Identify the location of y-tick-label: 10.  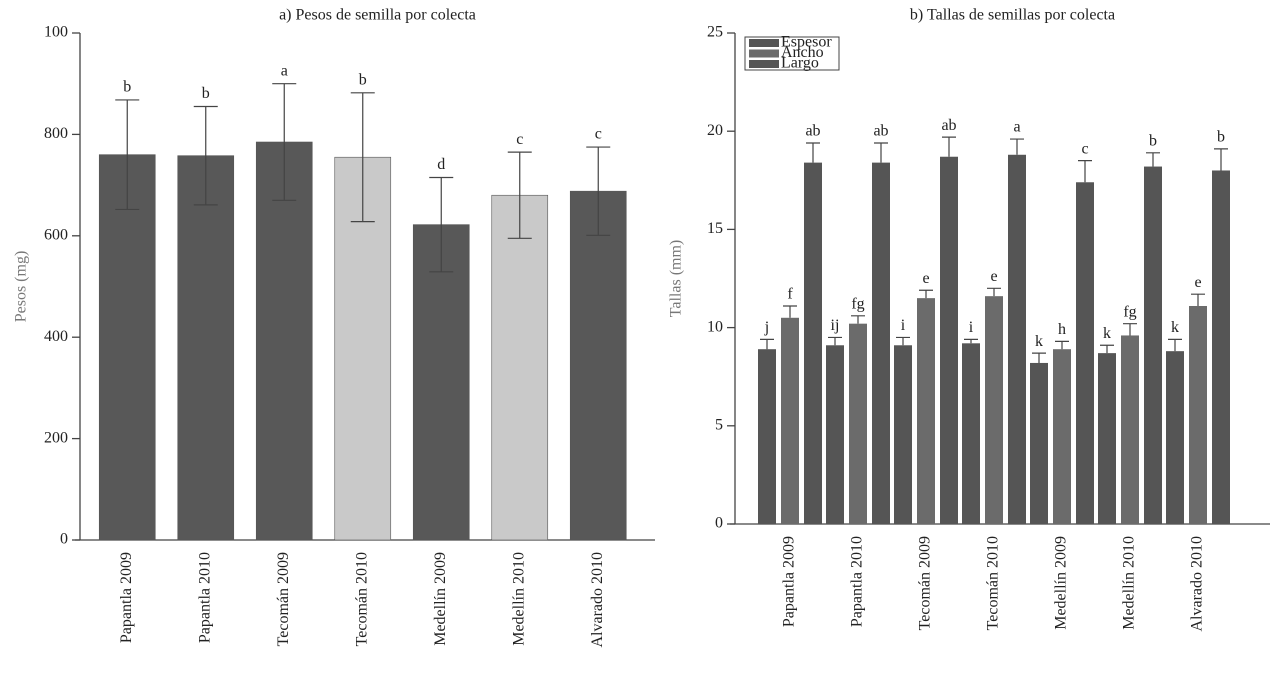
(715, 326).